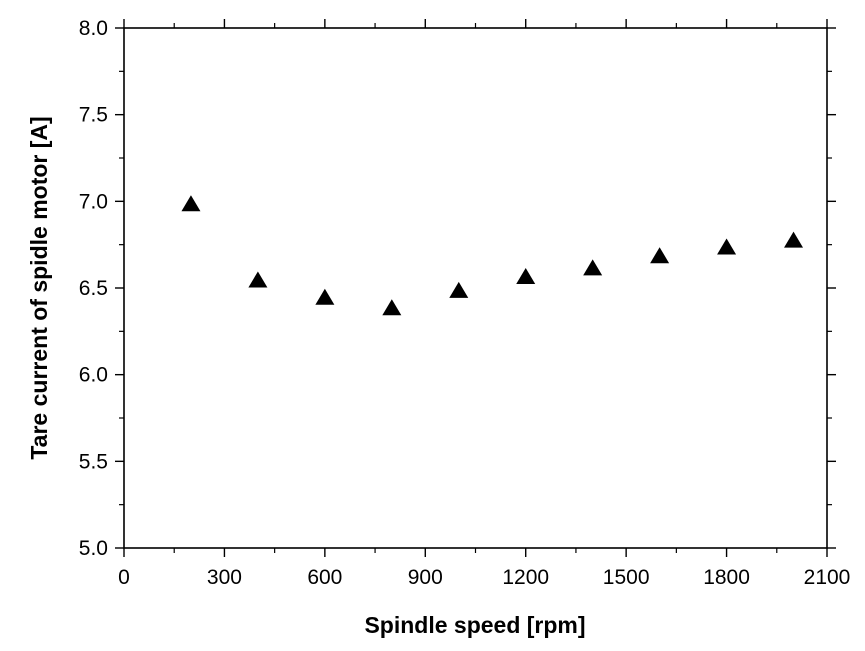 This screenshot has width=865, height=651. I want to click on x-tick-label: 1800, so click(726, 577).